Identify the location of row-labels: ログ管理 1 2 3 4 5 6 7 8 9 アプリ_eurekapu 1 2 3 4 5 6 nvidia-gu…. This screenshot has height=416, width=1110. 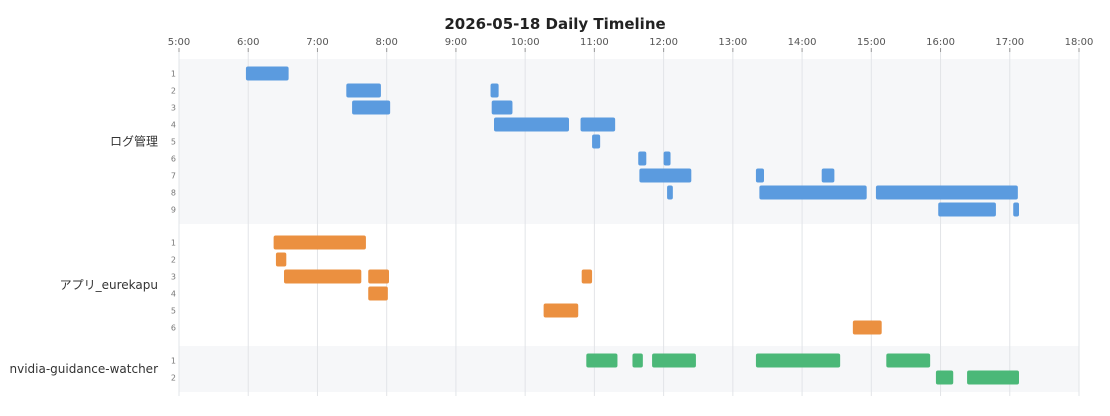
(92, 226).